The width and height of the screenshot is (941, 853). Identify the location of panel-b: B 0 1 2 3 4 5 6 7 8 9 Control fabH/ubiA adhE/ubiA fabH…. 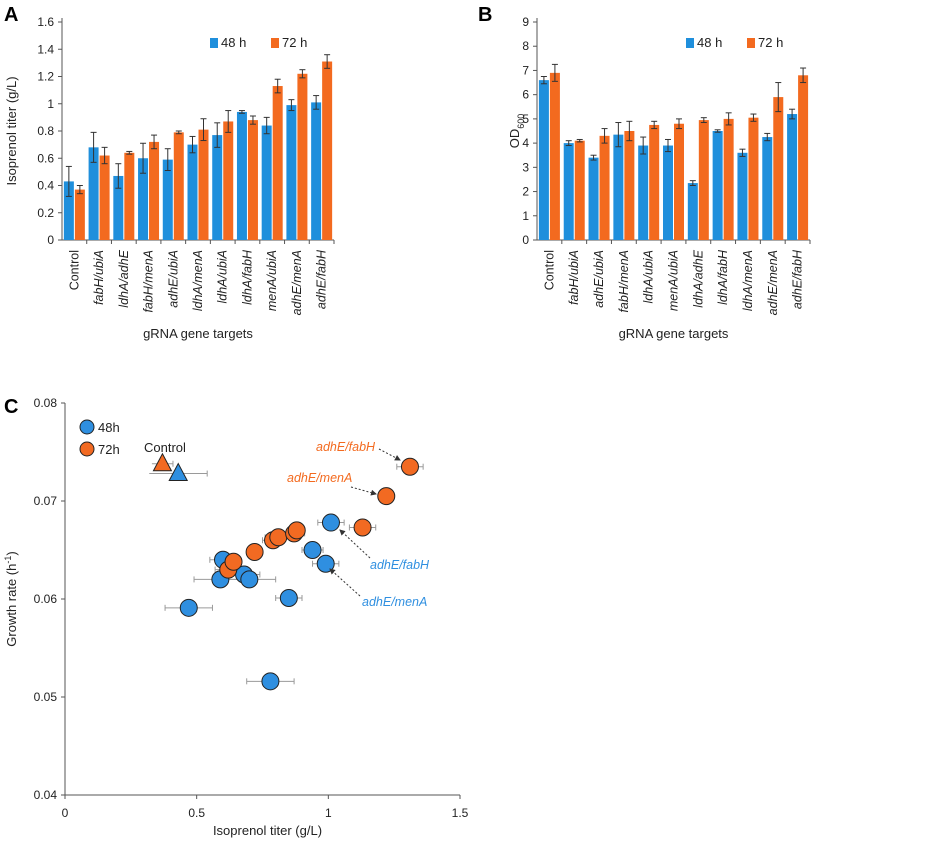
(644, 172).